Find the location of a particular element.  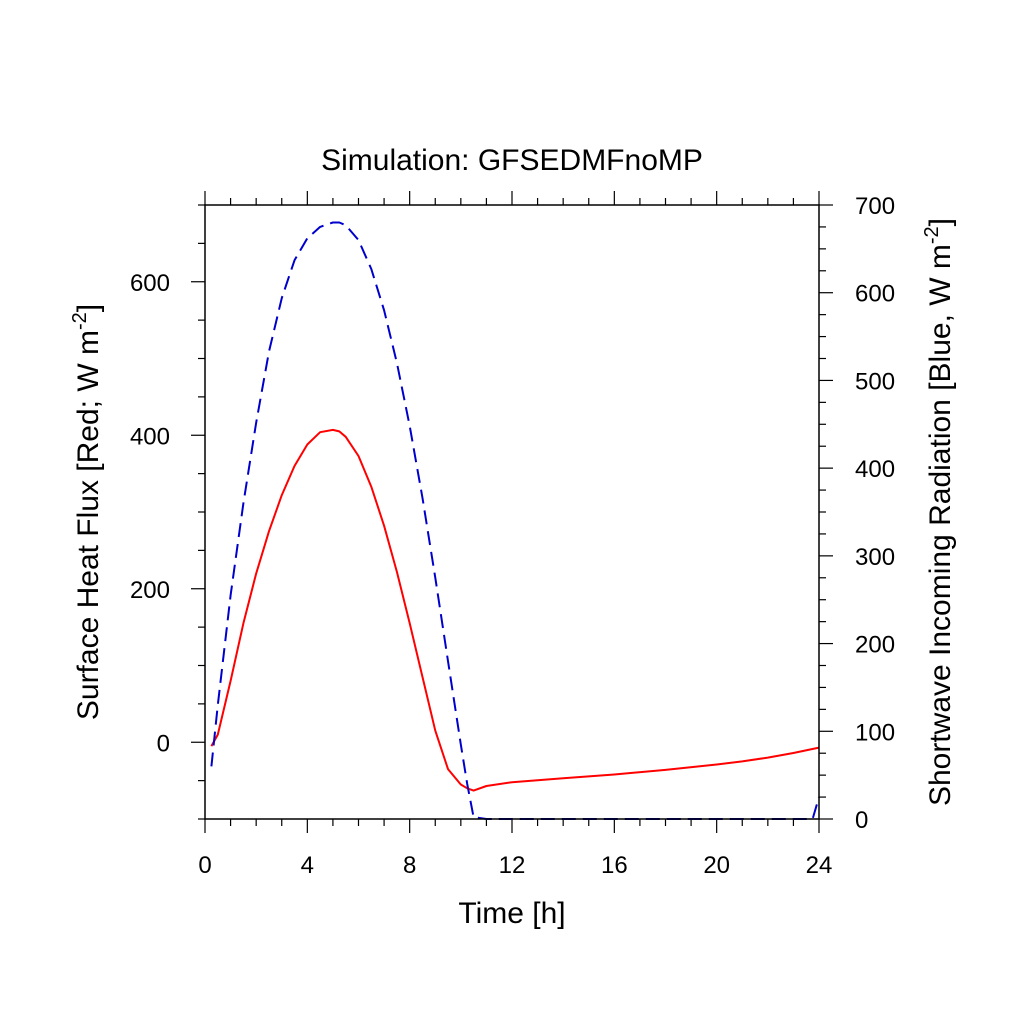

x-tick-label: 12 is located at coordinates (512, 865).